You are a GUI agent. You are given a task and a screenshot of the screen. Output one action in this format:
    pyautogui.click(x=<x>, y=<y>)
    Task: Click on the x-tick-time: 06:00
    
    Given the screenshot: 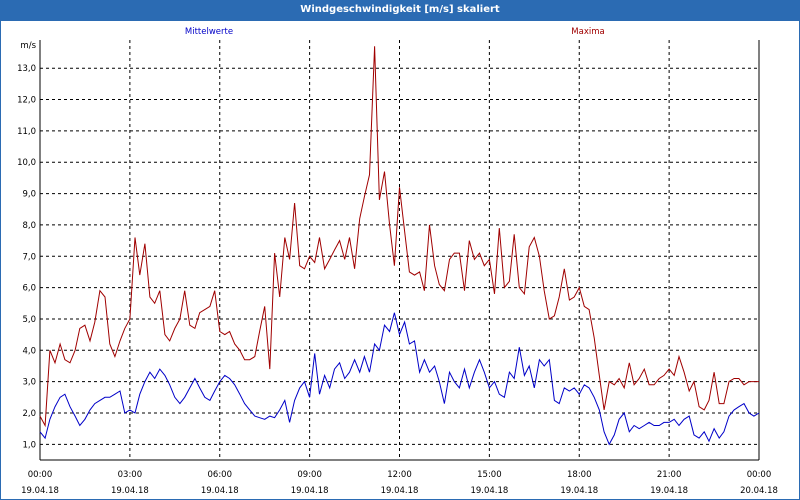 What is the action you would take?
    pyautogui.click(x=220, y=475)
    